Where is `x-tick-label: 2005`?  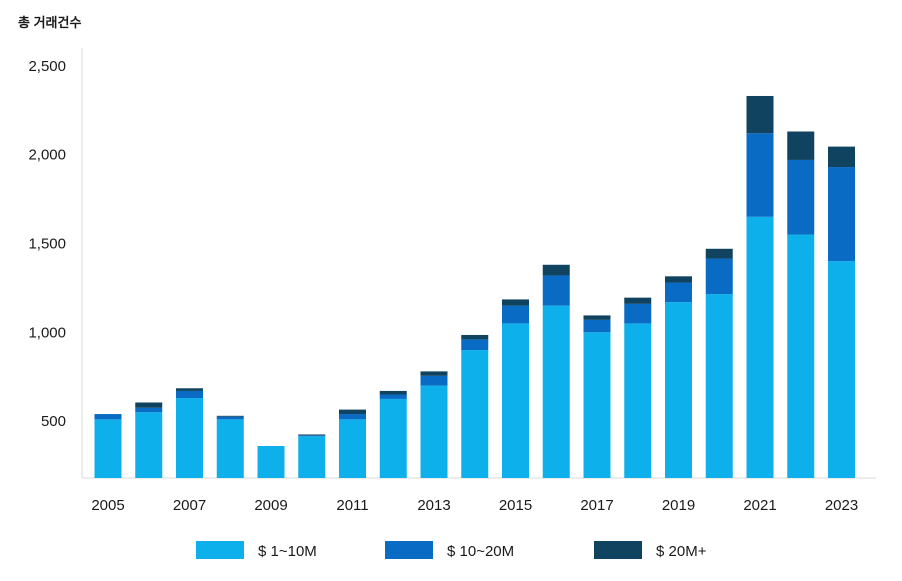 x-tick-label: 2005 is located at coordinates (107, 505).